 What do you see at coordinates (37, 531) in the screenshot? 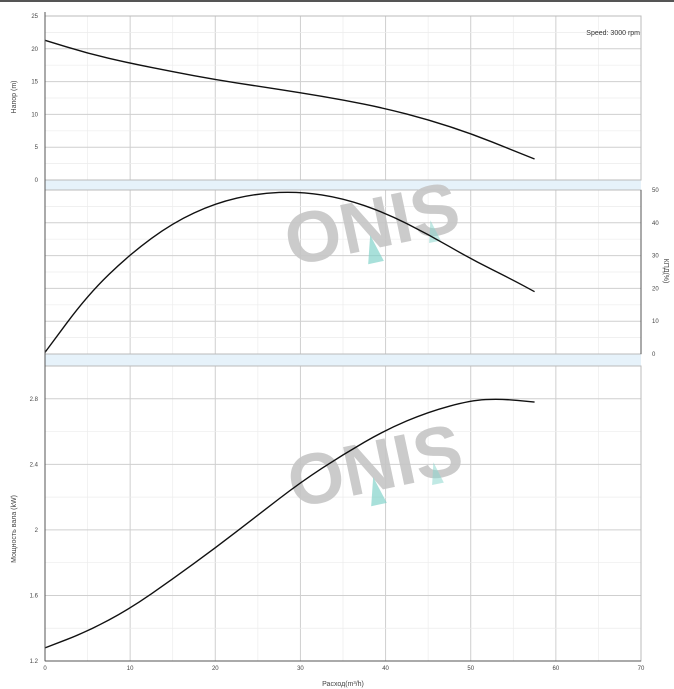
I see `y-tick-label: 2` at bounding box center [37, 531].